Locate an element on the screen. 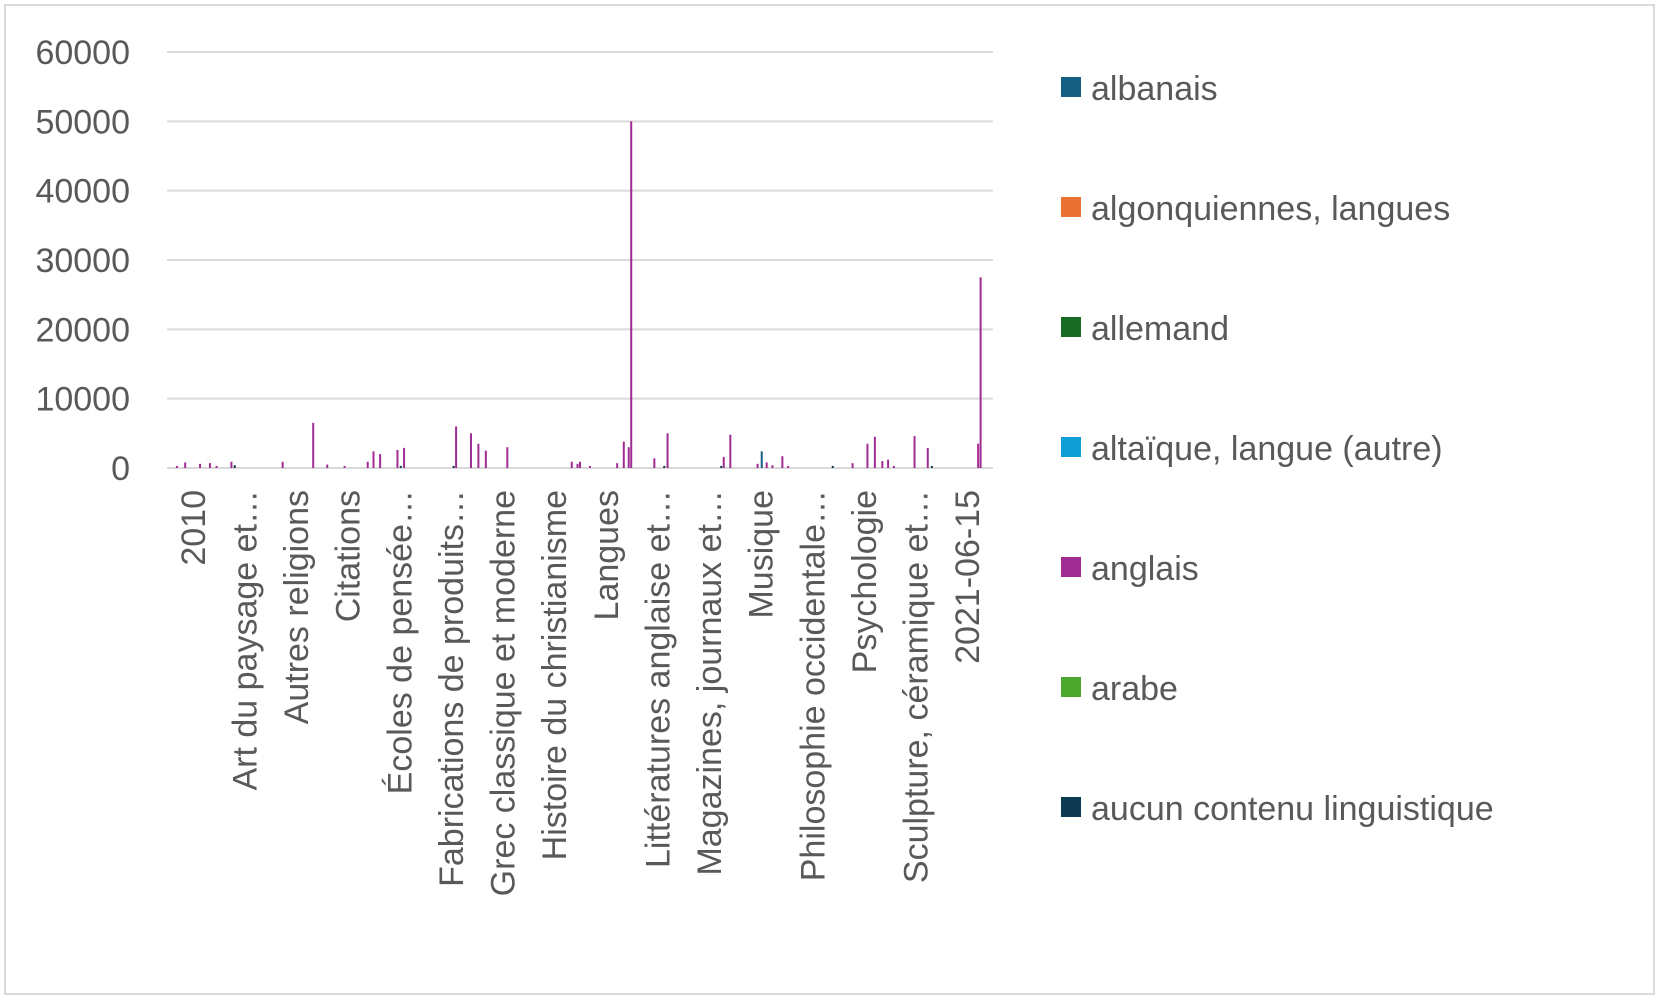  legend-label: altaïque, langue (autre) is located at coordinates (1267, 449).